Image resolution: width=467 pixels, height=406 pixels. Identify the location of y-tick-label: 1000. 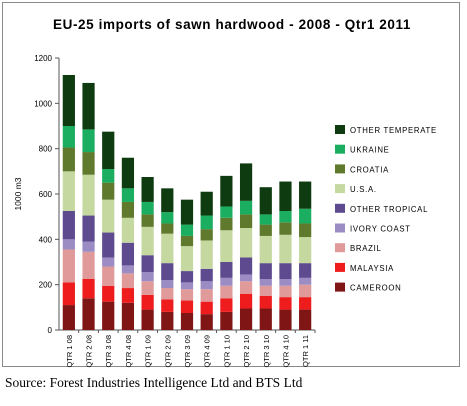
(43, 103).